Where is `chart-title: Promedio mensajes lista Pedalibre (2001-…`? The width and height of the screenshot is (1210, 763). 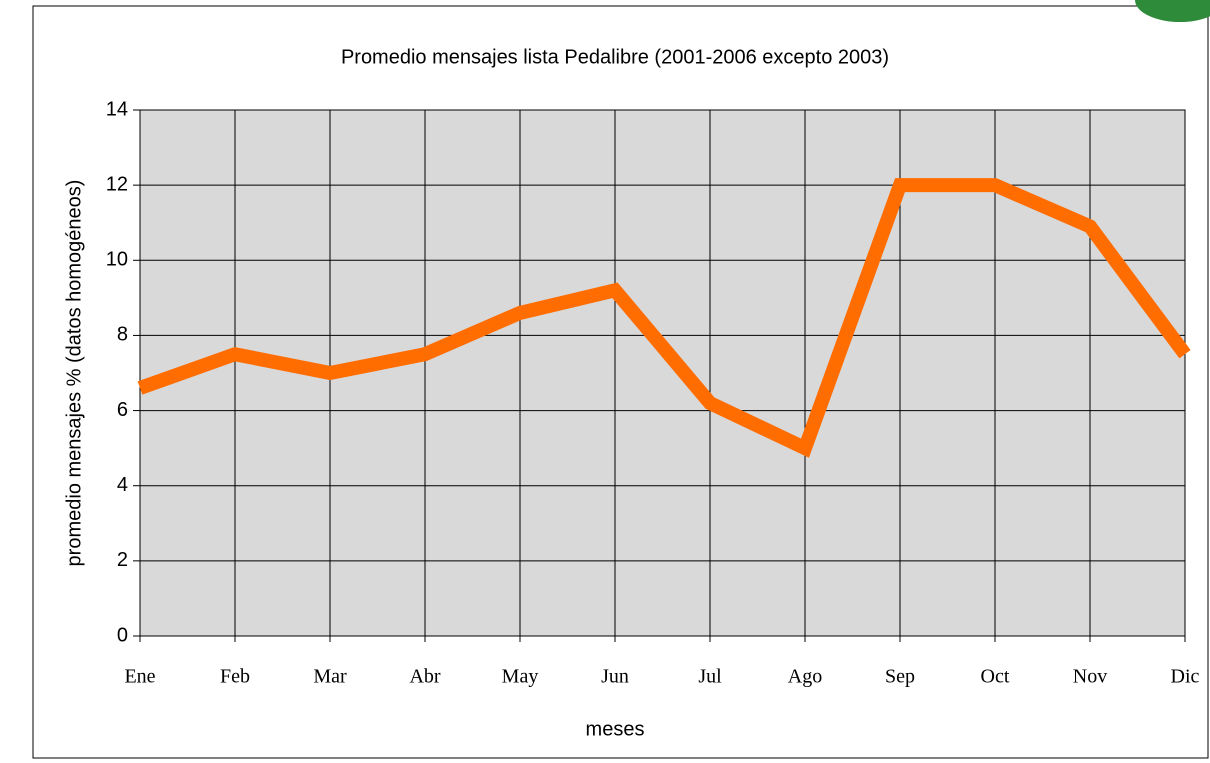 chart-title: Promedio mensajes lista Pedalibre (2001-… is located at coordinates (615, 57).